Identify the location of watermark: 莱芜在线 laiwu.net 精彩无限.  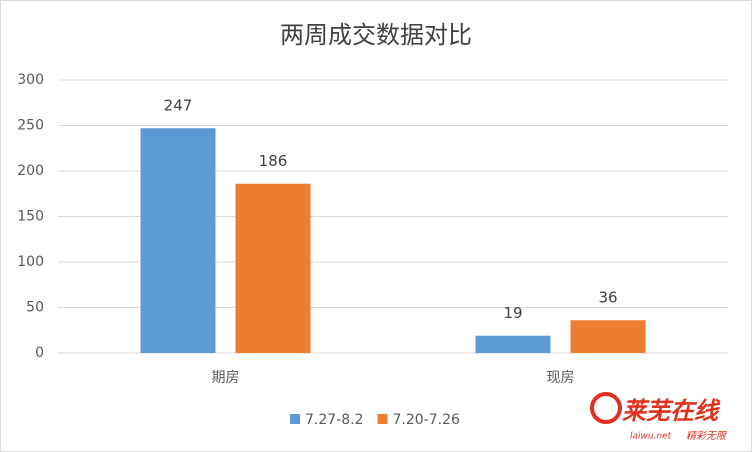
(658, 417).